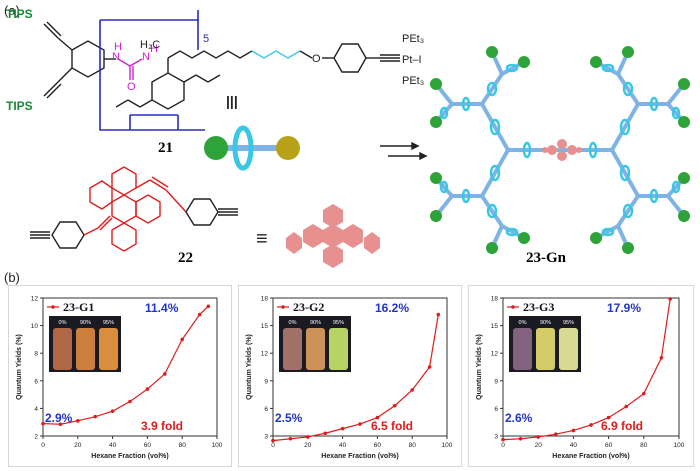 Image resolution: width=700 pixels, height=471 pixels. What do you see at coordinates (591, 367) in the screenshot?
I see `plot-frame` at bounding box center [591, 367].